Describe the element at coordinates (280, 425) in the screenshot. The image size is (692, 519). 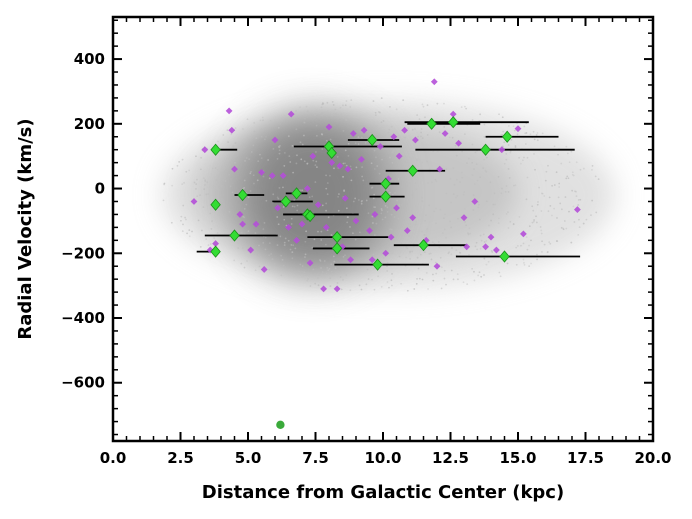
I see `outlier-point` at that location.